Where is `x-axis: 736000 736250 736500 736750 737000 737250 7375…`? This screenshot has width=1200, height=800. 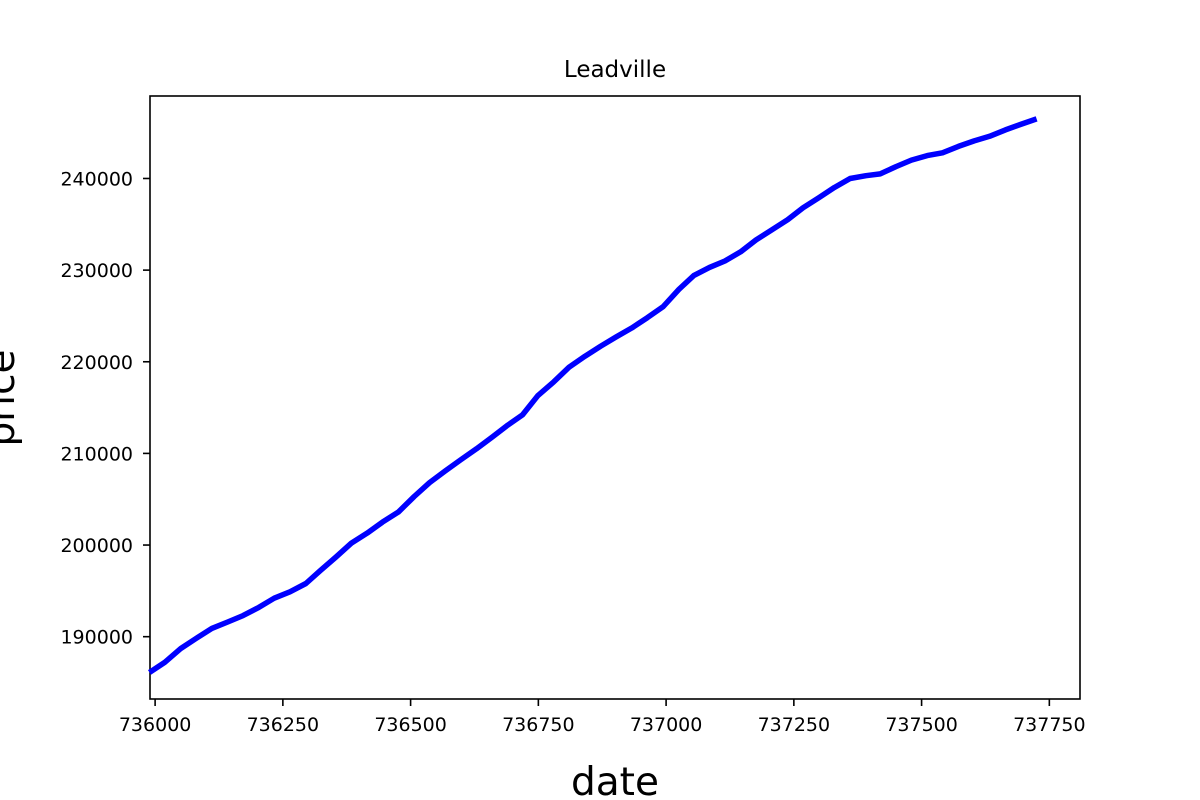 x-axis: 736000 736250 736500 736750 737000 737250 7375… is located at coordinates (602, 717).